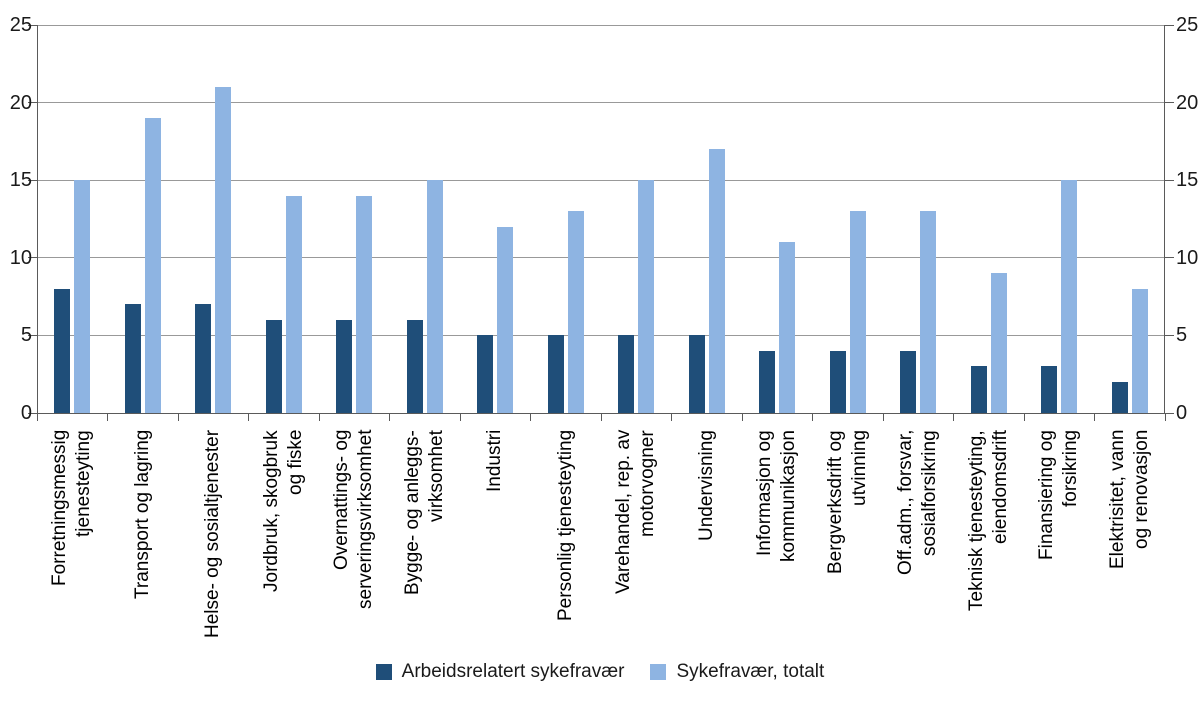  I want to click on legend-item-total: Sykefravær, totalt, so click(737, 672).